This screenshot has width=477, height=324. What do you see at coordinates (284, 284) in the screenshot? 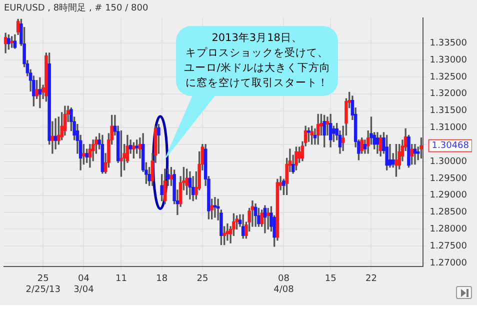
I see `x-tick-label: 08 4/08` at bounding box center [284, 284].